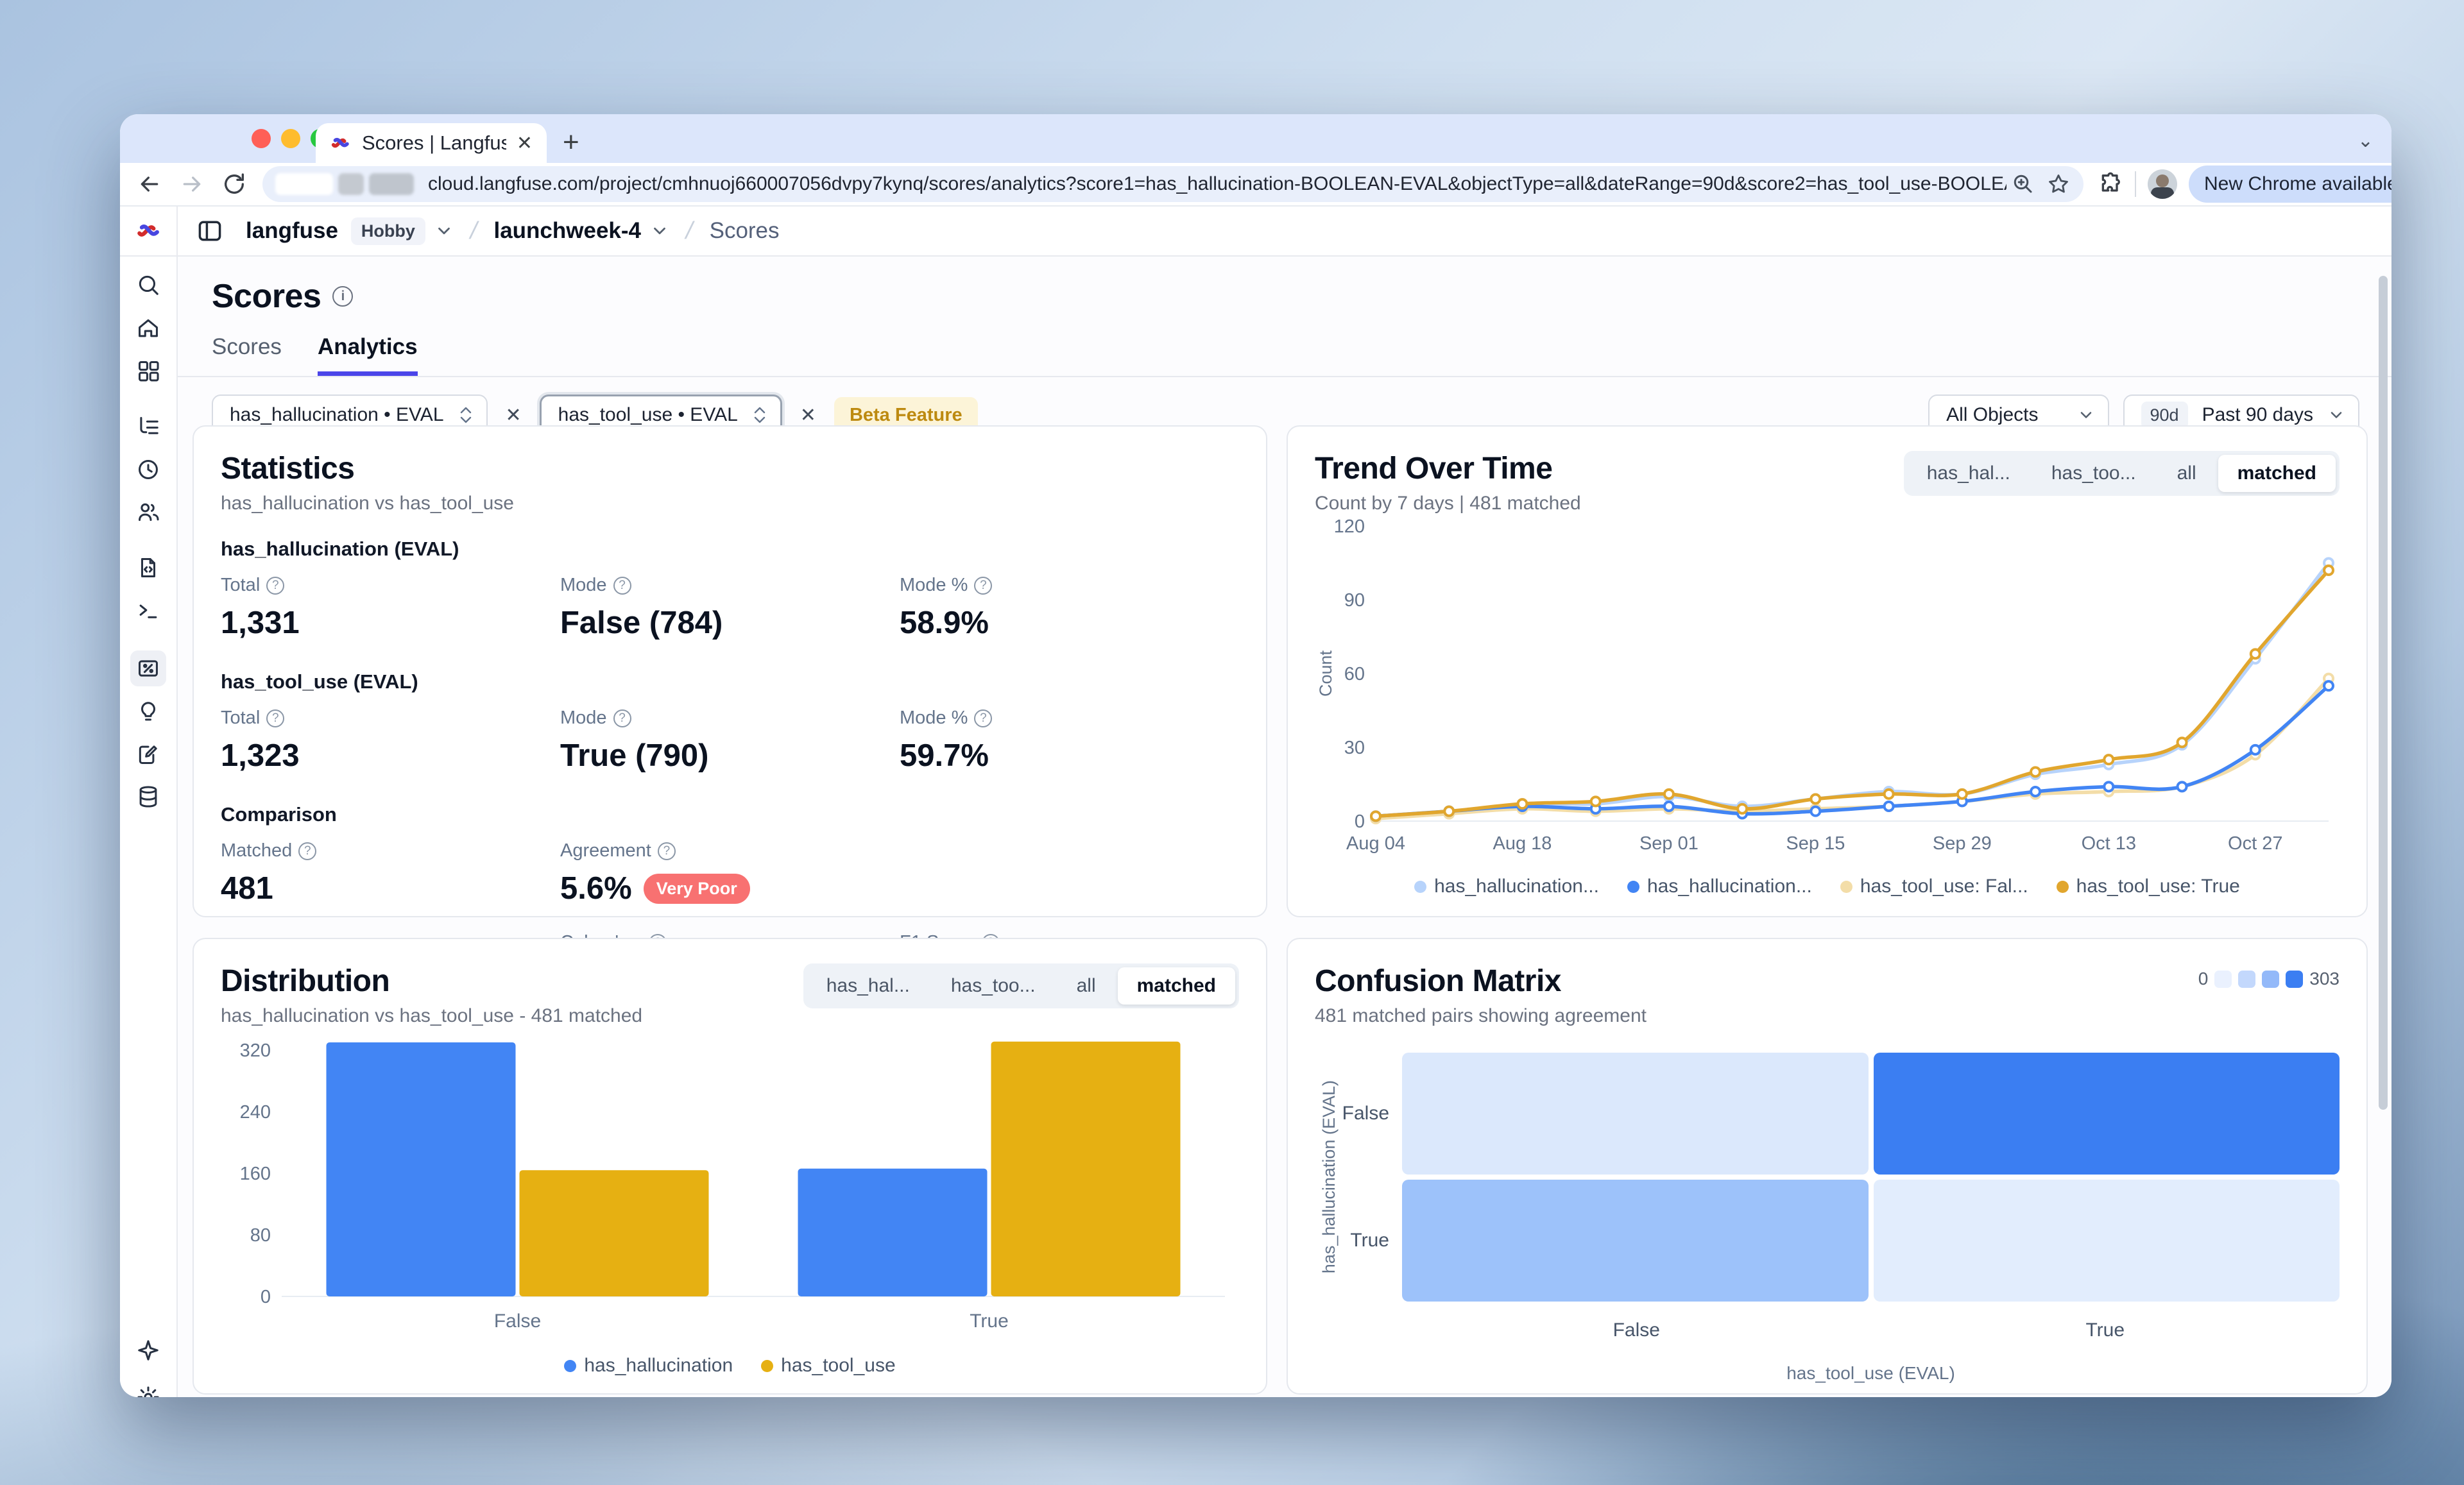 This screenshot has width=2464, height=1485. Describe the element at coordinates (177, 231) in the screenshot. I see `header-divider` at that location.